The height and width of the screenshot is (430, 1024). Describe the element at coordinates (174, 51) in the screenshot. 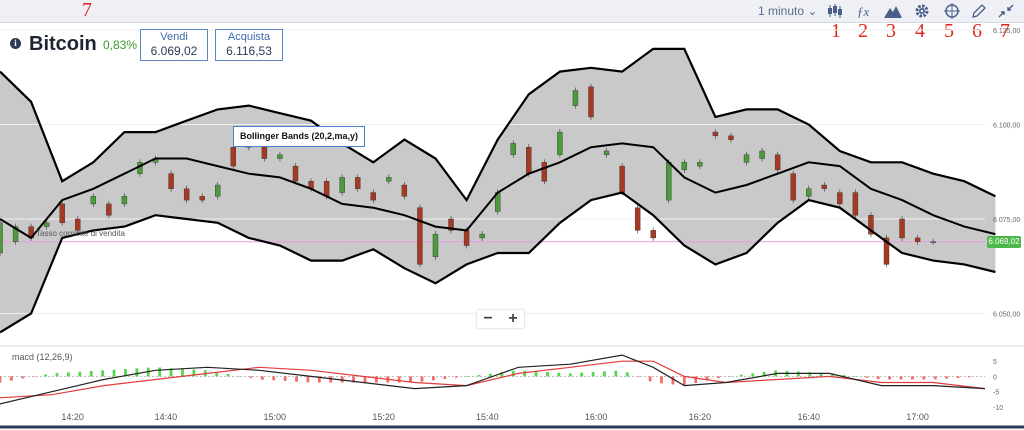

I see `sell-price: 6.069,02` at that location.